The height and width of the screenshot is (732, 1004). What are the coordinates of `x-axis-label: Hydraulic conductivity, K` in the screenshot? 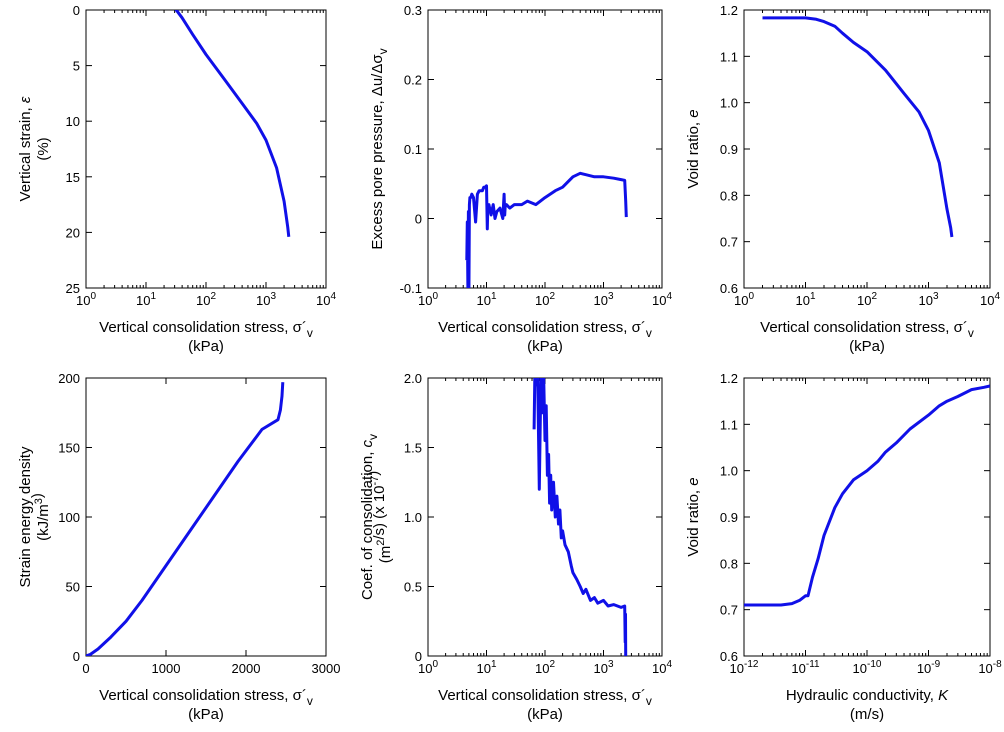 It's located at (867, 695).